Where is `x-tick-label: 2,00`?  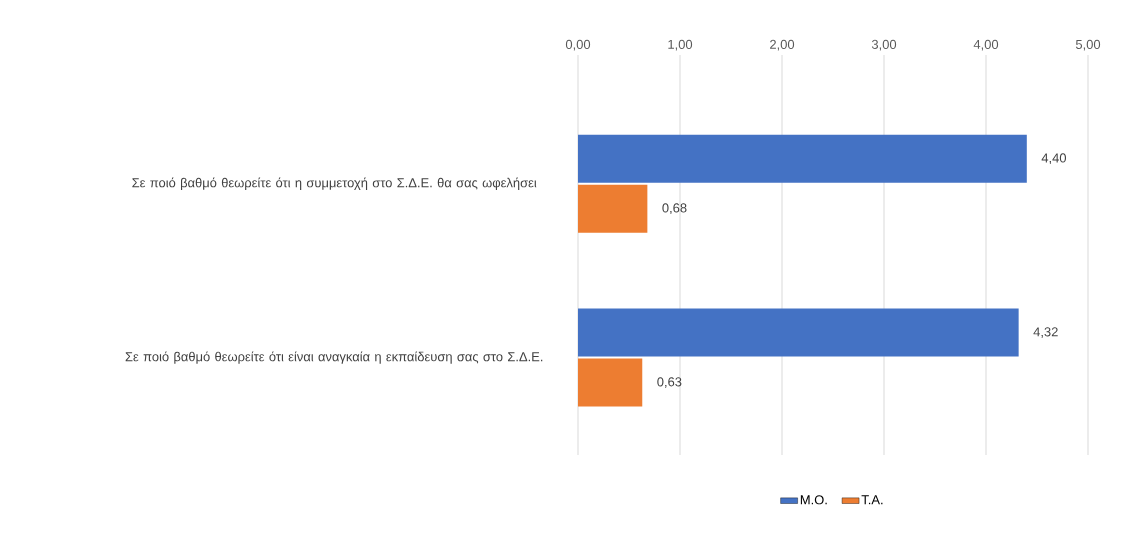
x-tick-label: 2,00 is located at coordinates (782, 45).